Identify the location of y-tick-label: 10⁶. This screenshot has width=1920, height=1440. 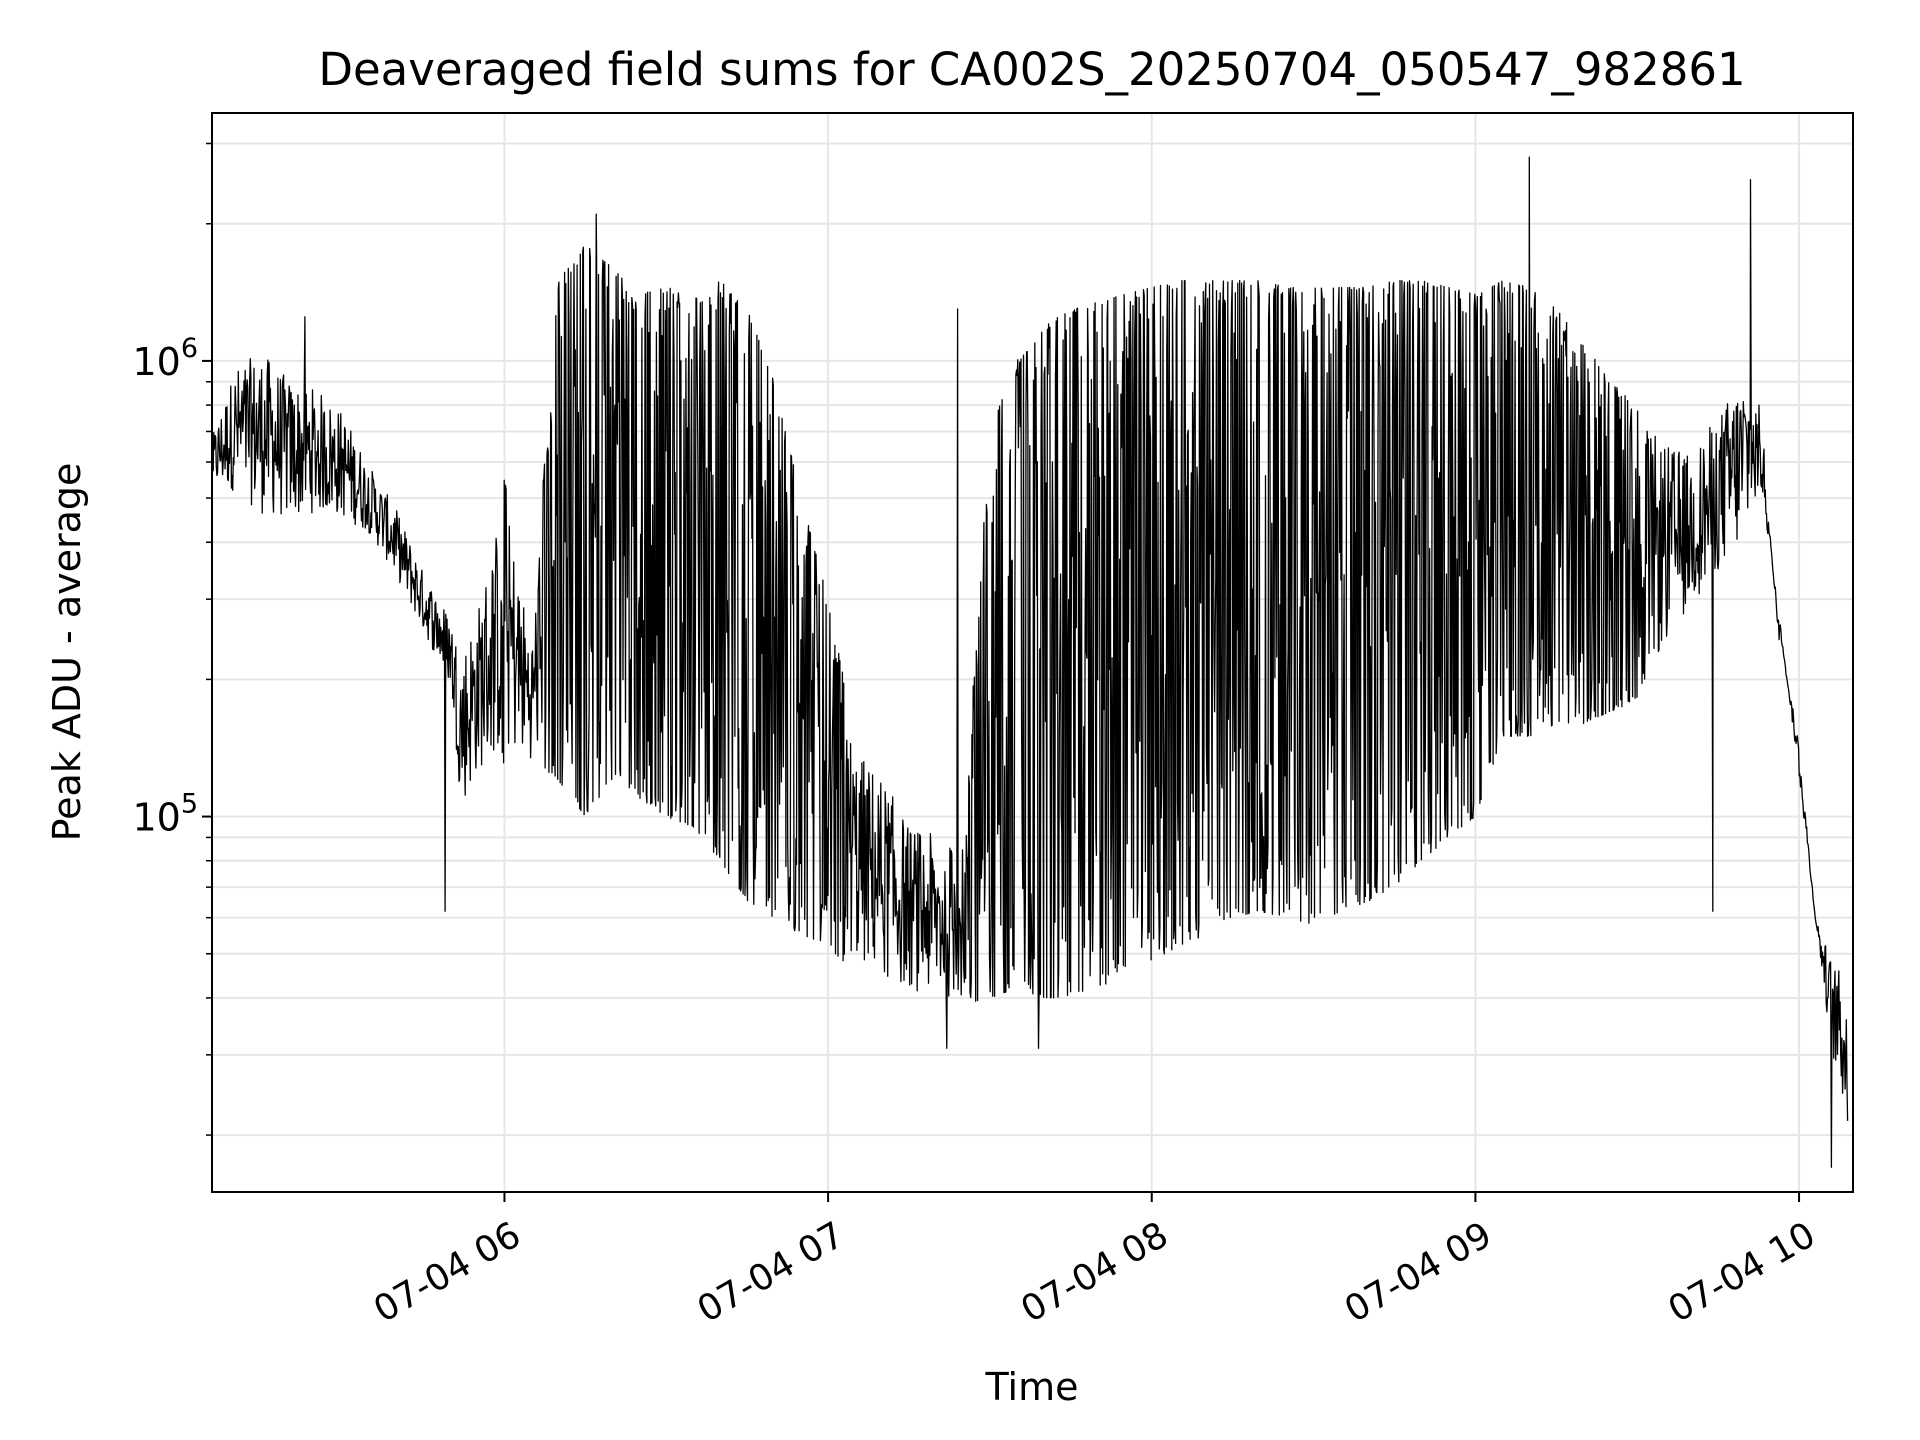
(165, 358).